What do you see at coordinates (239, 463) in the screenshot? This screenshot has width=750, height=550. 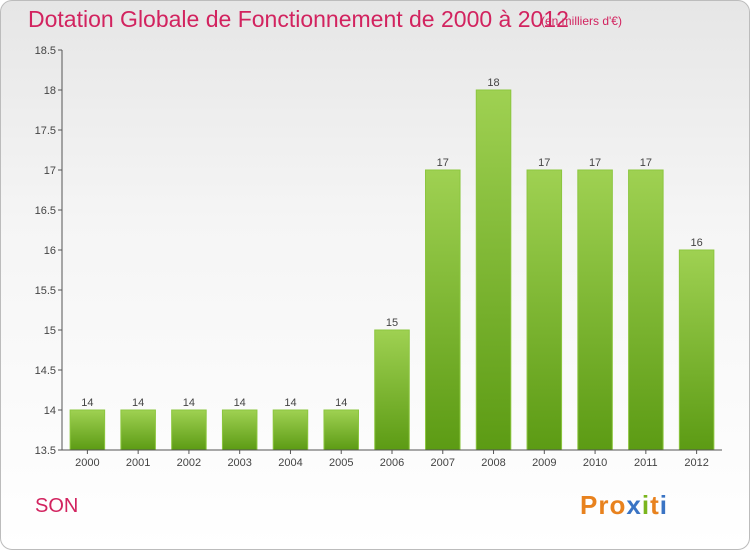 I see `x-tick-label: 2003` at bounding box center [239, 463].